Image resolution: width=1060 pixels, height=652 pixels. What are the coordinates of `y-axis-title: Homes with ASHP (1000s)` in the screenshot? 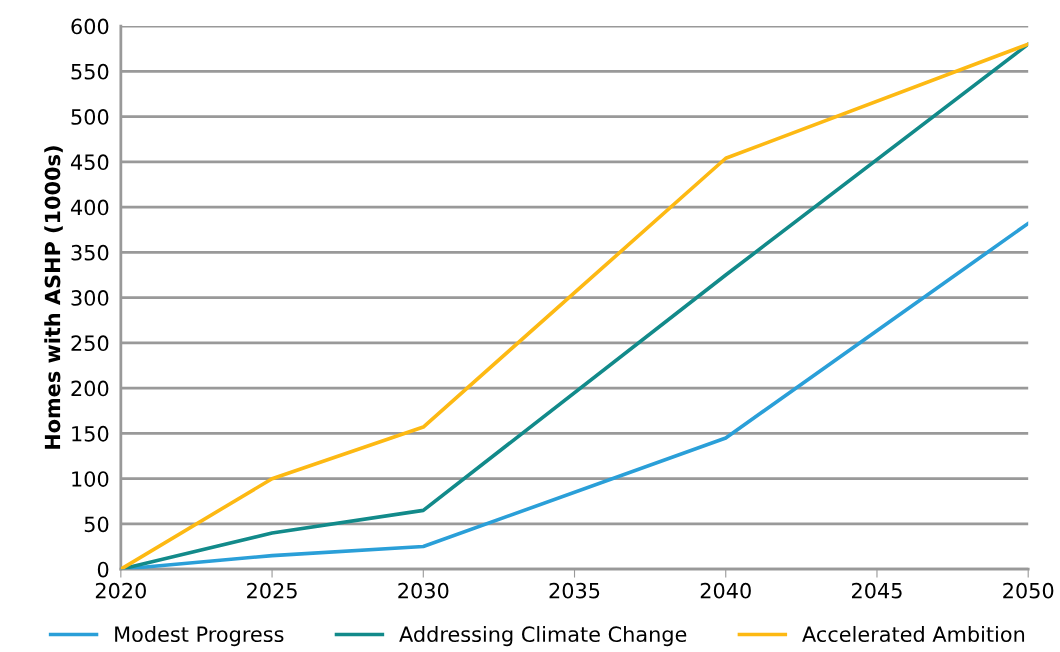 It's located at (53, 297).